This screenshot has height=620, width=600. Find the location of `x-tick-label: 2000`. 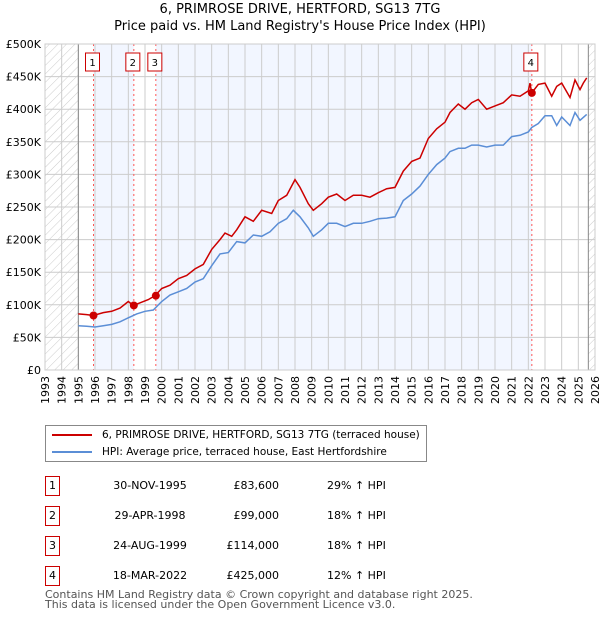

x-tick-label: 2000 is located at coordinates (162, 390).